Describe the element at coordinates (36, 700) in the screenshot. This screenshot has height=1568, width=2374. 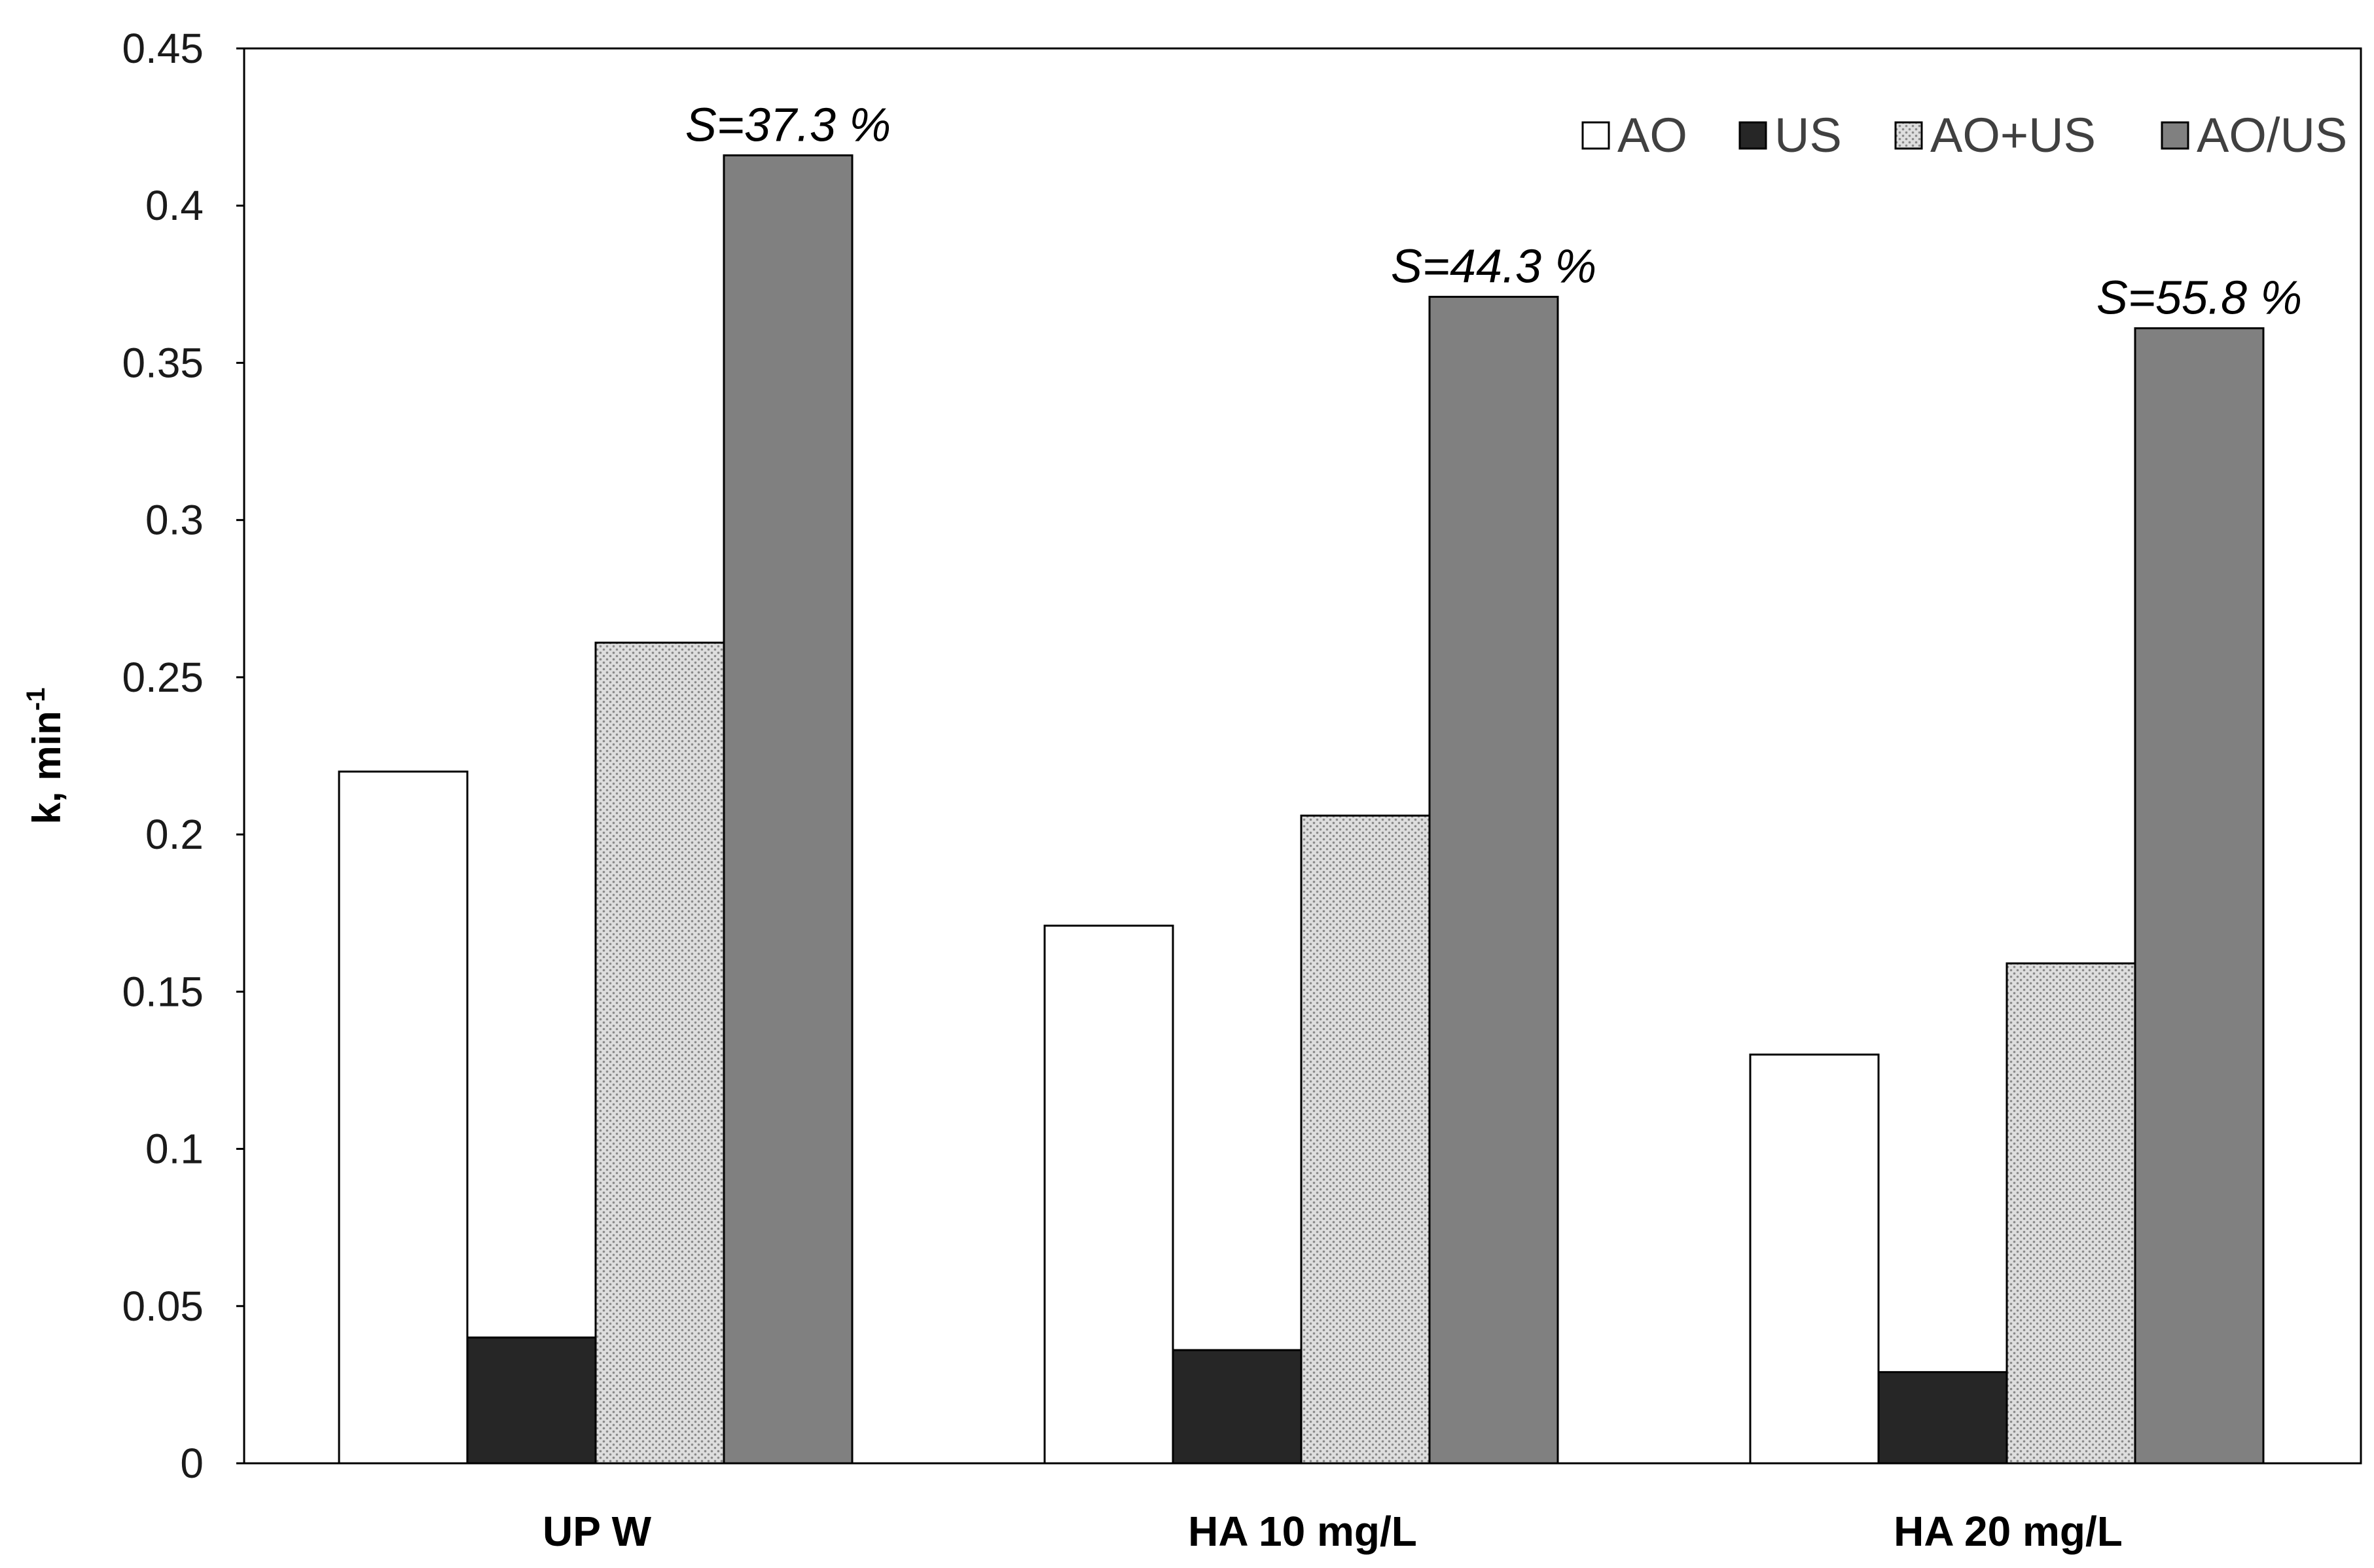
I see `y-axis-title-superscript: -1` at that location.